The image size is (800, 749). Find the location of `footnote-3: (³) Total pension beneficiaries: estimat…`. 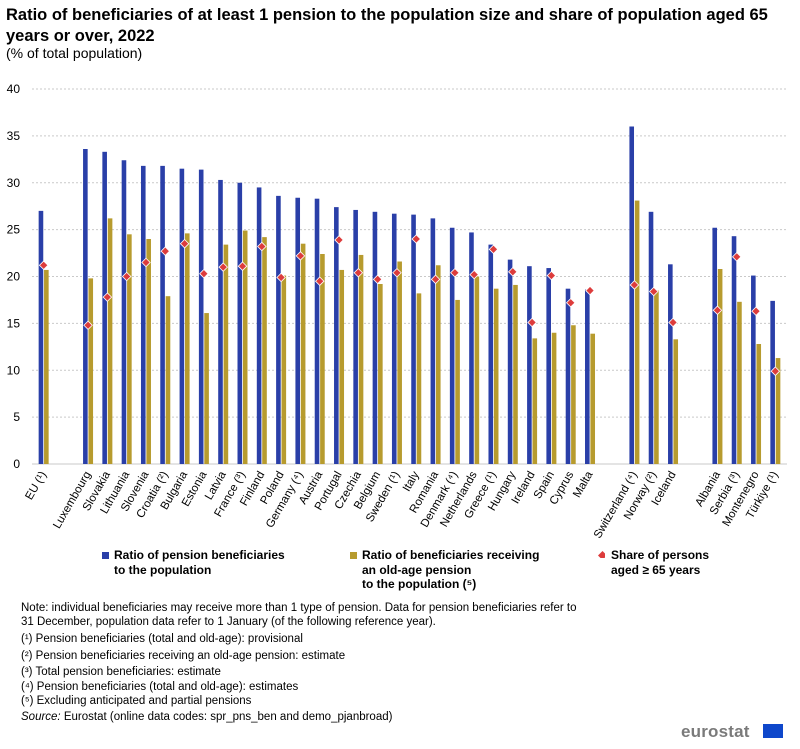

footnote-3: (³) Total pension beneficiaries: estimat… is located at coordinates (121, 672).